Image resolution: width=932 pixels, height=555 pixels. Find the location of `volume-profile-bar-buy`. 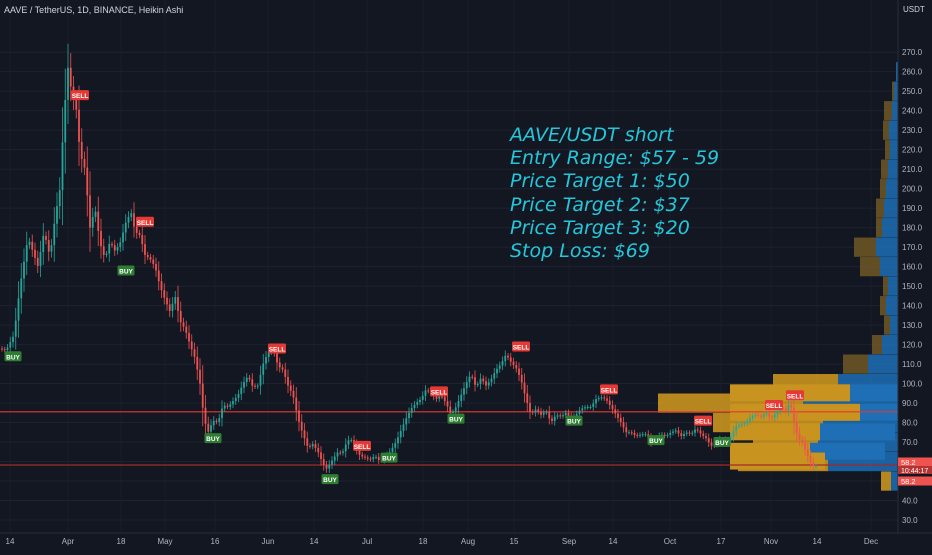

volume-profile-bar-buy is located at coordinates (897, 72).